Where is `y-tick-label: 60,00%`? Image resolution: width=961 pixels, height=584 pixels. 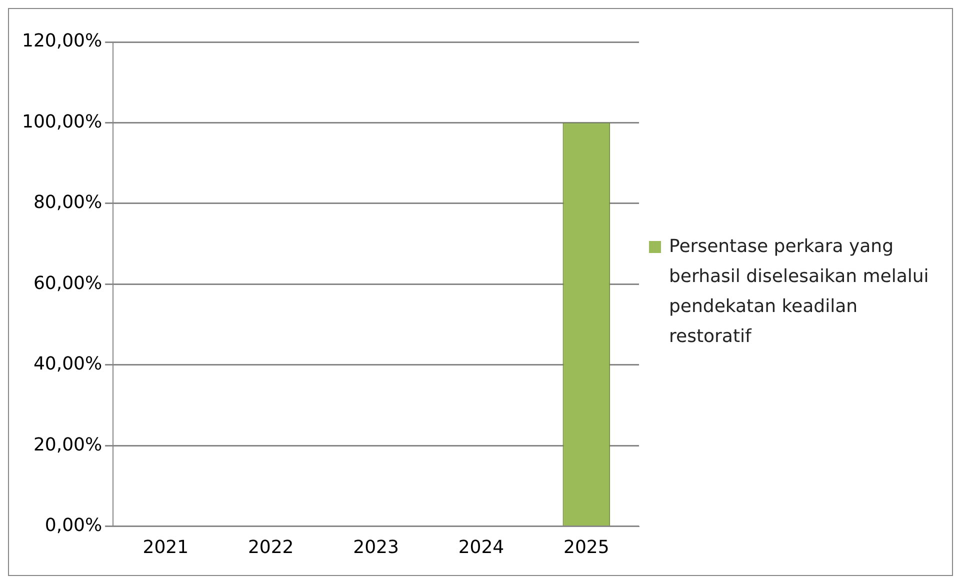
y-tick-label: 60,00% is located at coordinates (67, 283).